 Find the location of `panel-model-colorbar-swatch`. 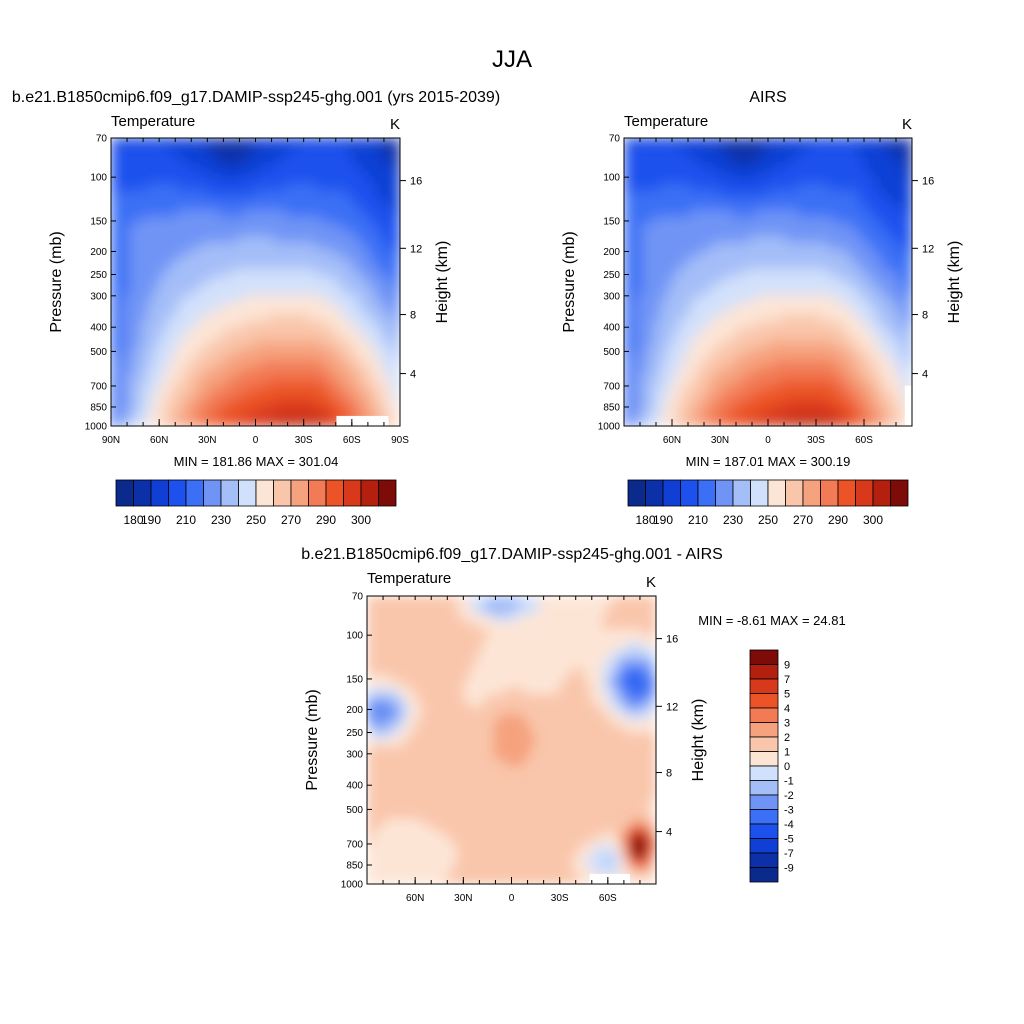

panel-model-colorbar-swatch is located at coordinates (317, 493).